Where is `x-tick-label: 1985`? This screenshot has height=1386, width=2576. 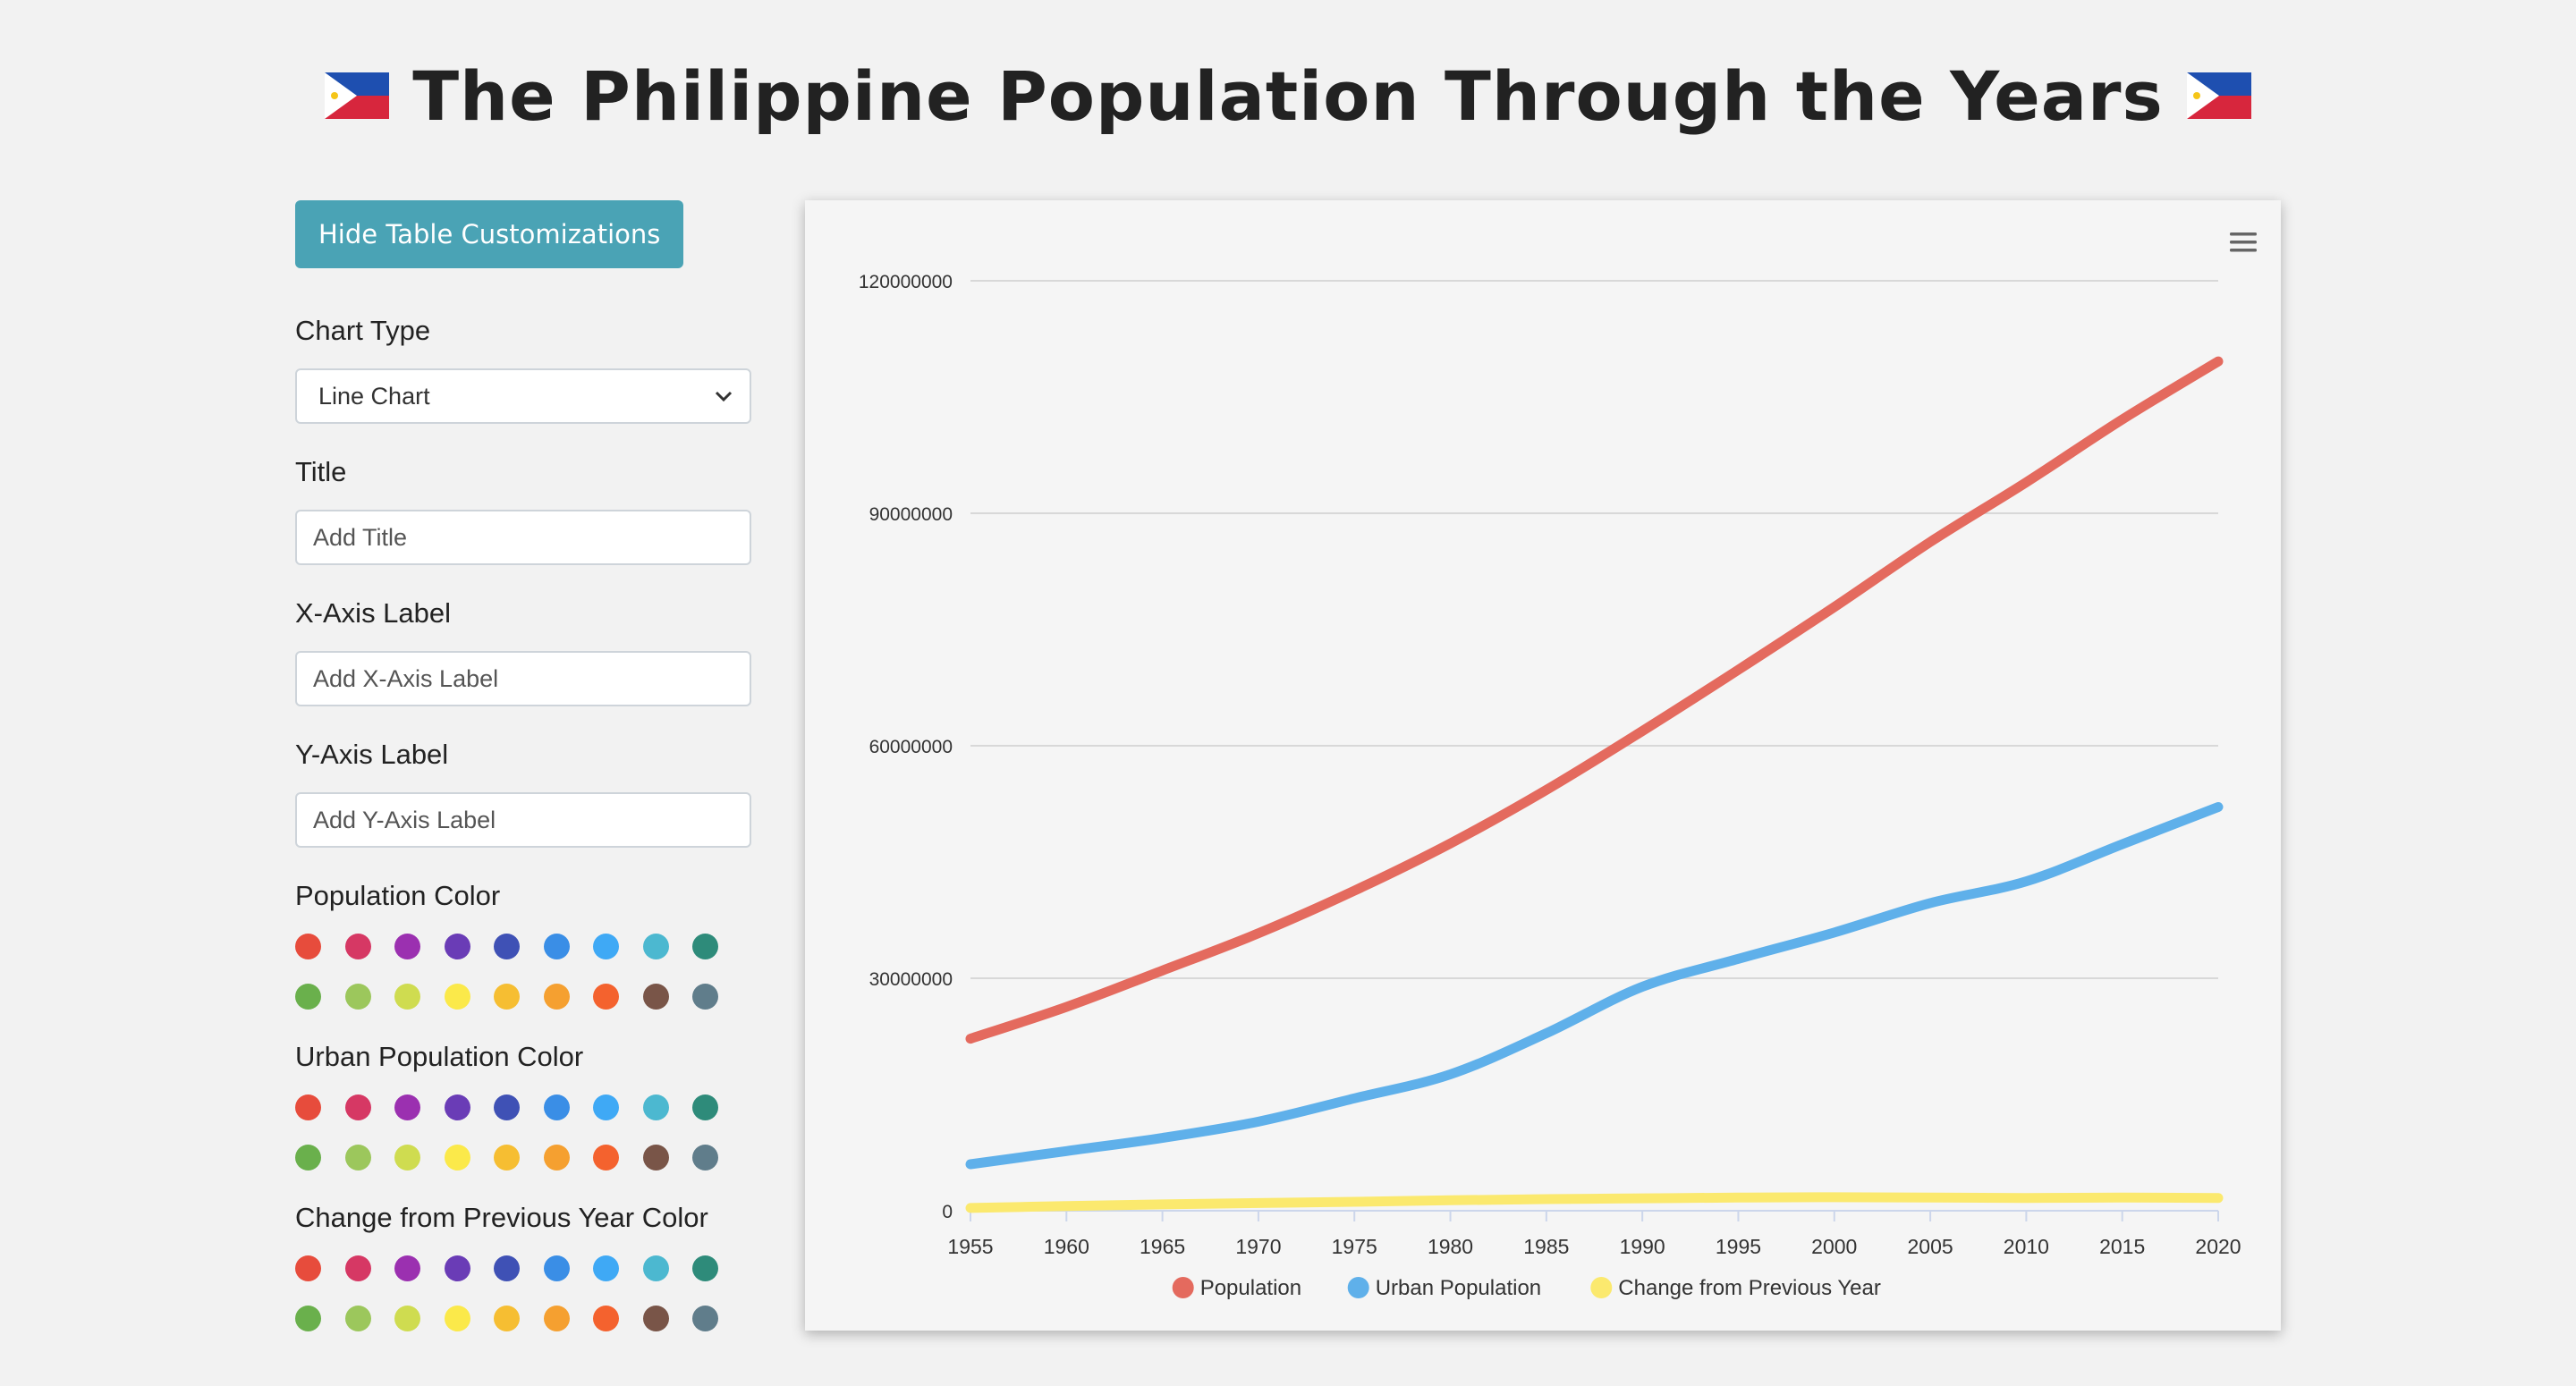 x-tick-label: 1985 is located at coordinates (1546, 1246).